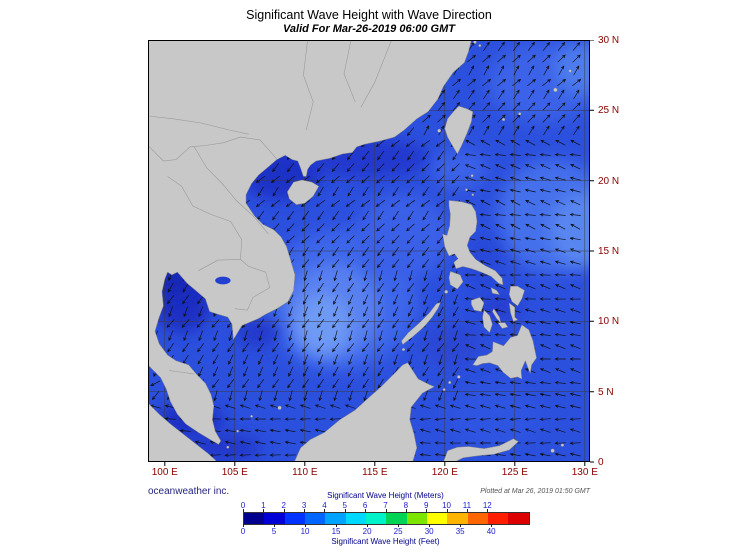  Describe the element at coordinates (385, 505) in the screenshot. I see `legend-meters-value: 7` at that location.